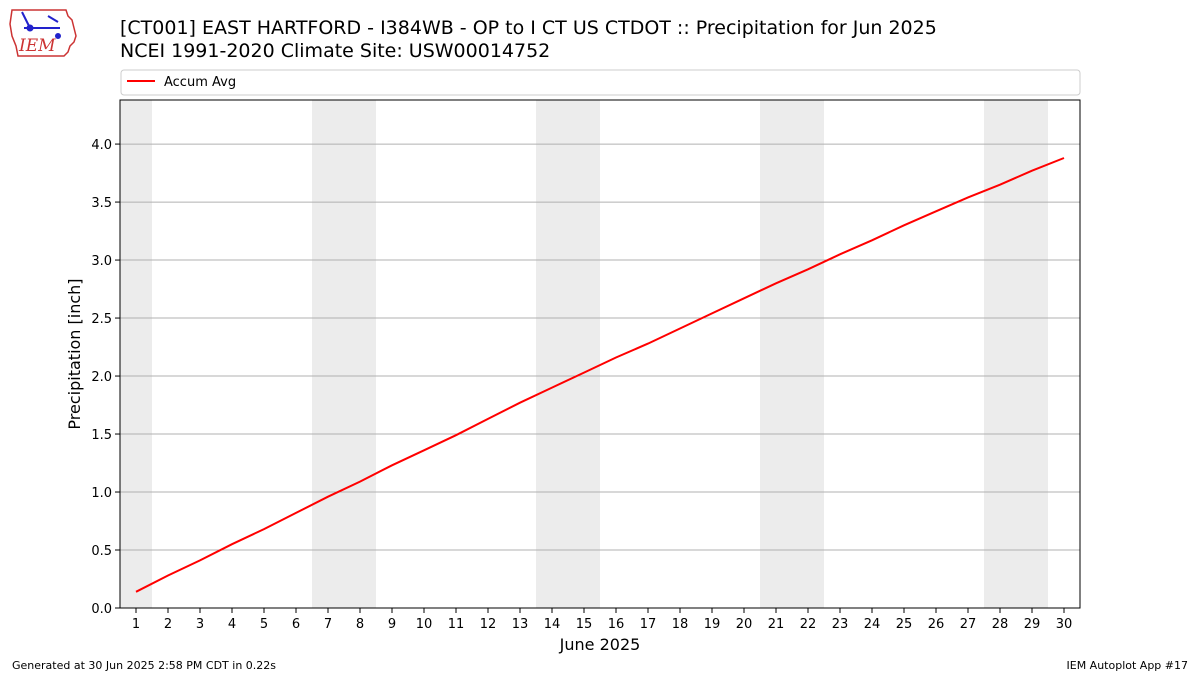 The height and width of the screenshot is (675, 1200). I want to click on y-tick-label: 3.5, so click(101, 203).